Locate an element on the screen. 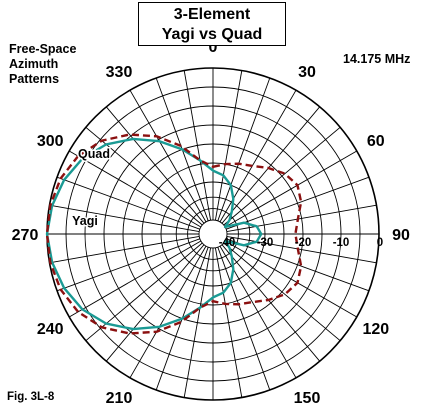 The height and width of the screenshot is (415, 426). series-label-quad: Quad is located at coordinates (94, 154).